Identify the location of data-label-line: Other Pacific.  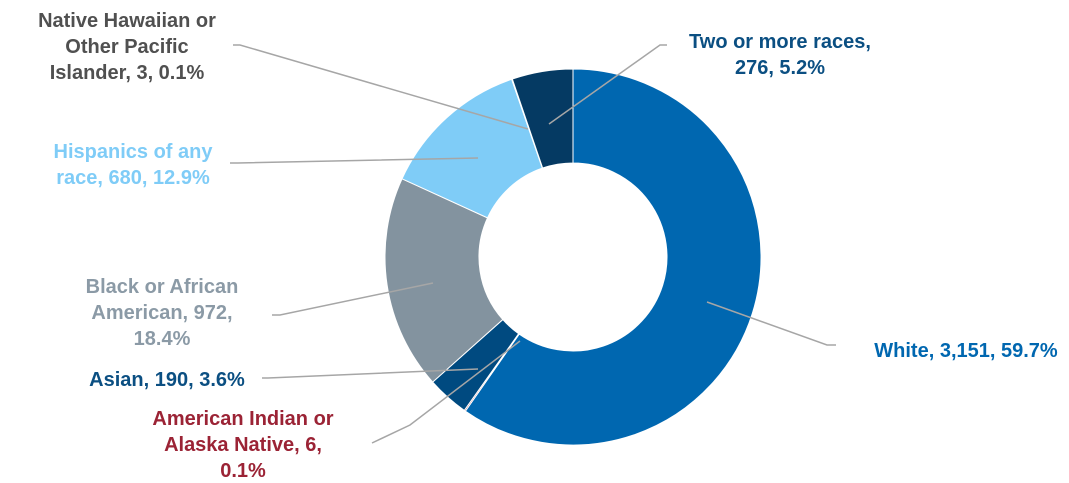
(126, 47).